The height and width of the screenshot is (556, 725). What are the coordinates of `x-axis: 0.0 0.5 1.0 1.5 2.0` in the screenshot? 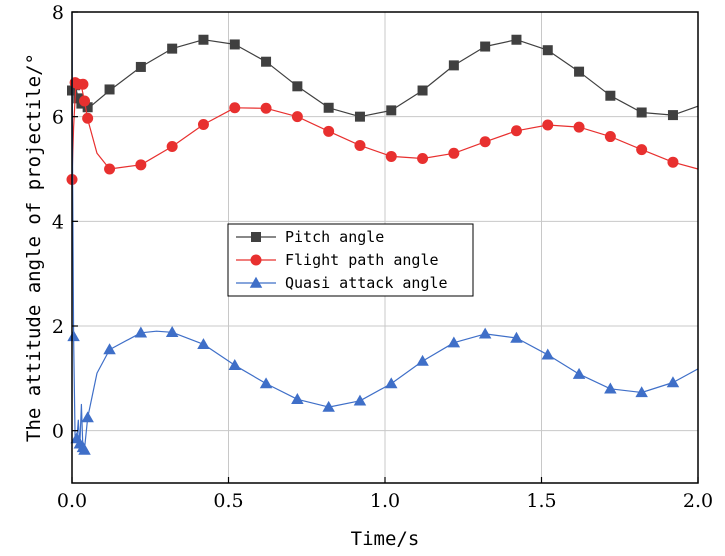 It's located at (385, 494).